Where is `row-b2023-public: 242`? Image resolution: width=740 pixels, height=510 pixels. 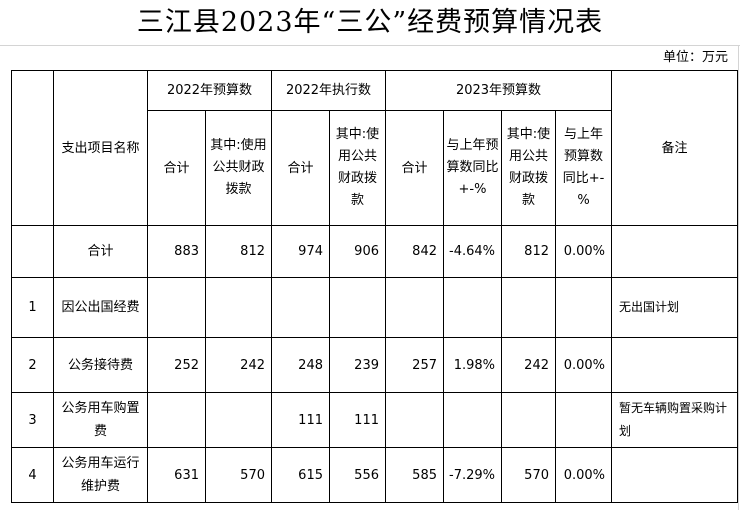
row-b2023-public: 242 is located at coordinates (528, 365).